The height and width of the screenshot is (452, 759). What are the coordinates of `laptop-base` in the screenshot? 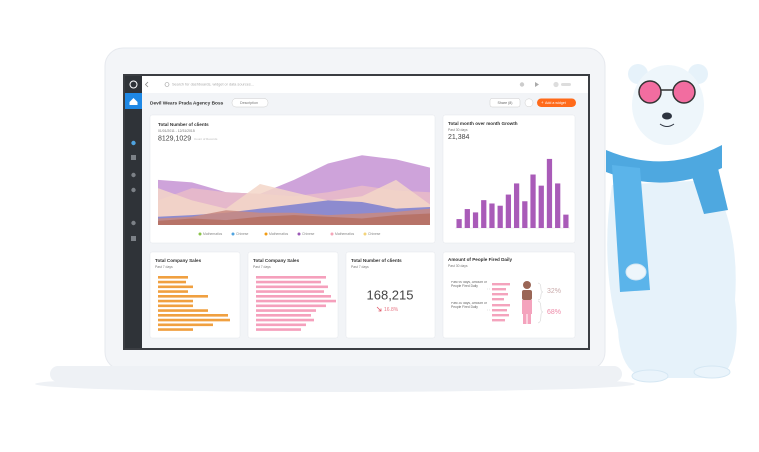 It's located at (336, 374).